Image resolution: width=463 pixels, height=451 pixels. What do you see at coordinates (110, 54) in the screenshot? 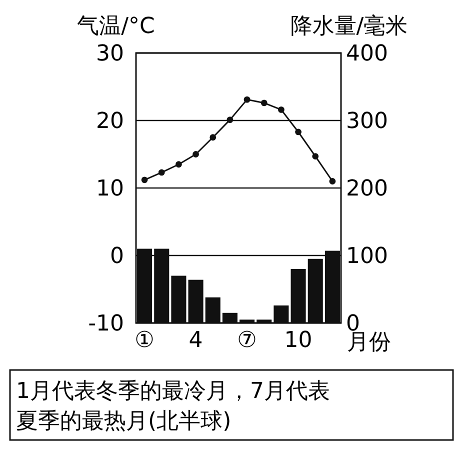
I see `y-tick-label: 30` at bounding box center [110, 54].